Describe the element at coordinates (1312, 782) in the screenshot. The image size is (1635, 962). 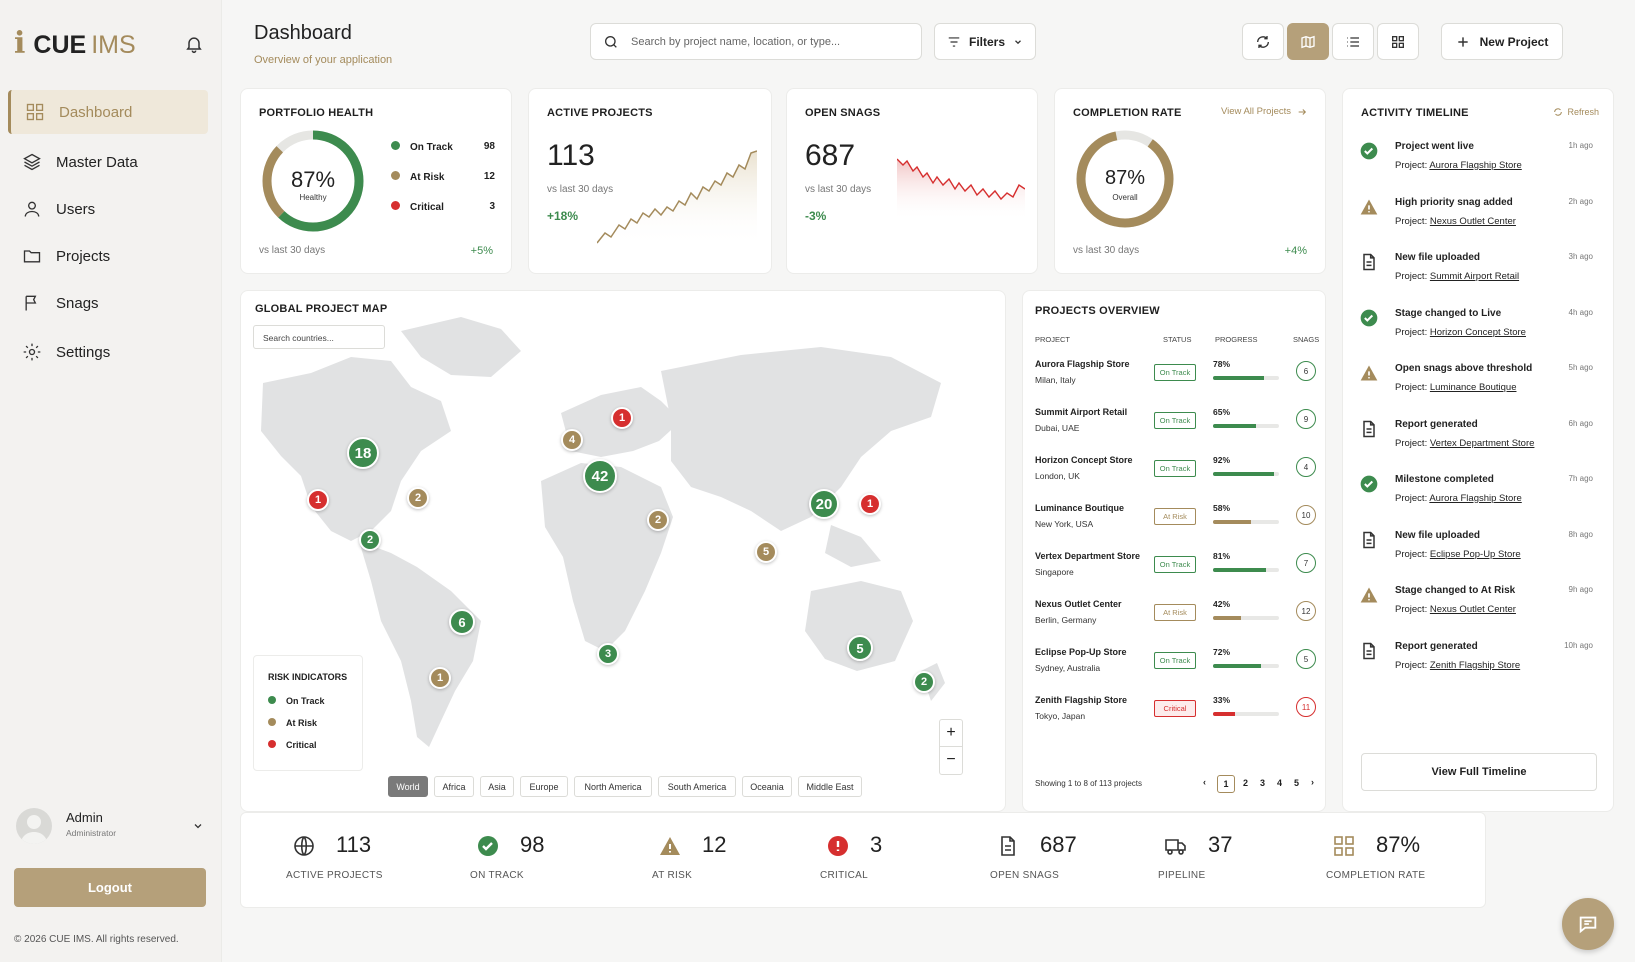
I see `next-page-icon: ›` at that location.